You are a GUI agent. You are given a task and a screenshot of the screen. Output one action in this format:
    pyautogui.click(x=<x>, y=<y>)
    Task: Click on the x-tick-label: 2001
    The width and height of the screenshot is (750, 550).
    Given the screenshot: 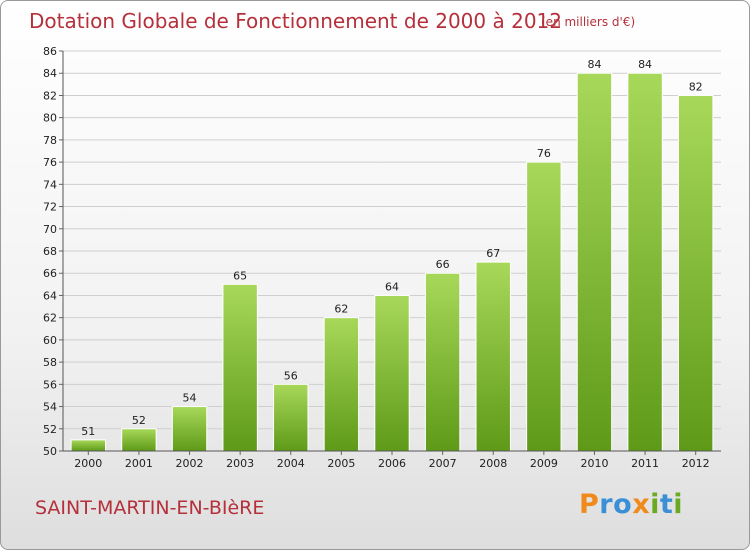 What is the action you would take?
    pyautogui.click(x=139, y=463)
    